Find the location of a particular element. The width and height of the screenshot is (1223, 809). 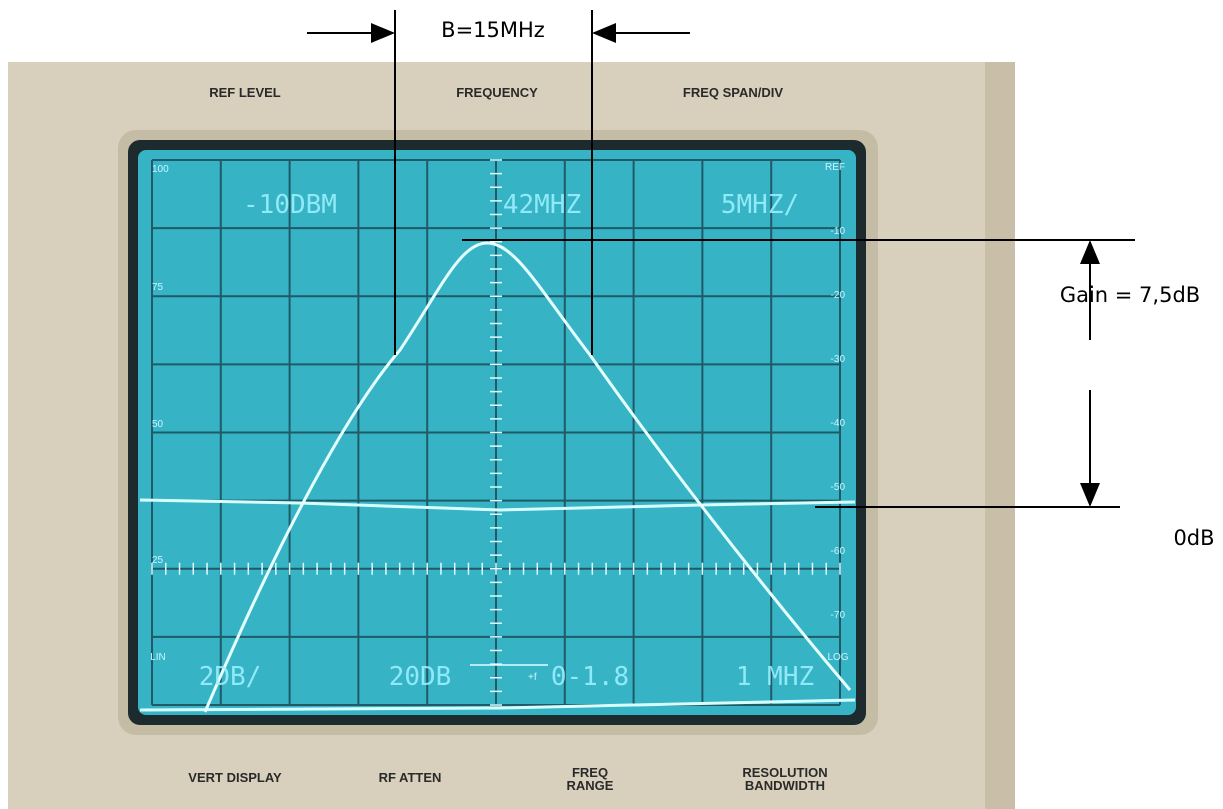

readout: -10DBM is located at coordinates (290, 205).